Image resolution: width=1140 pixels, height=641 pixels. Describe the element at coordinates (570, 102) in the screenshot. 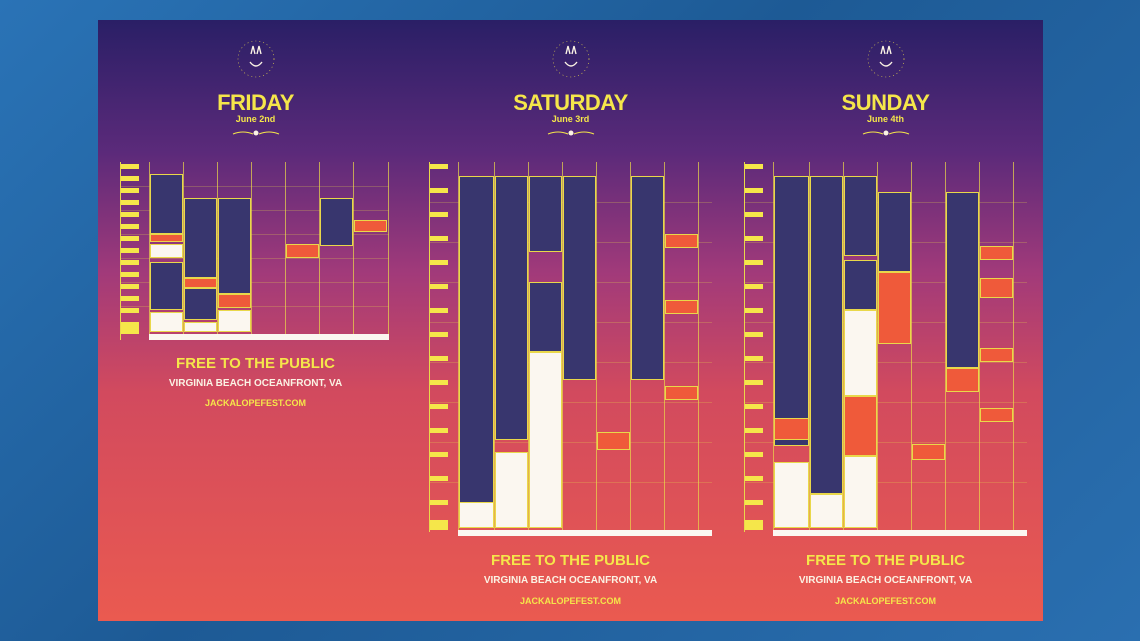

I see `day-title: SATURDAY` at that location.